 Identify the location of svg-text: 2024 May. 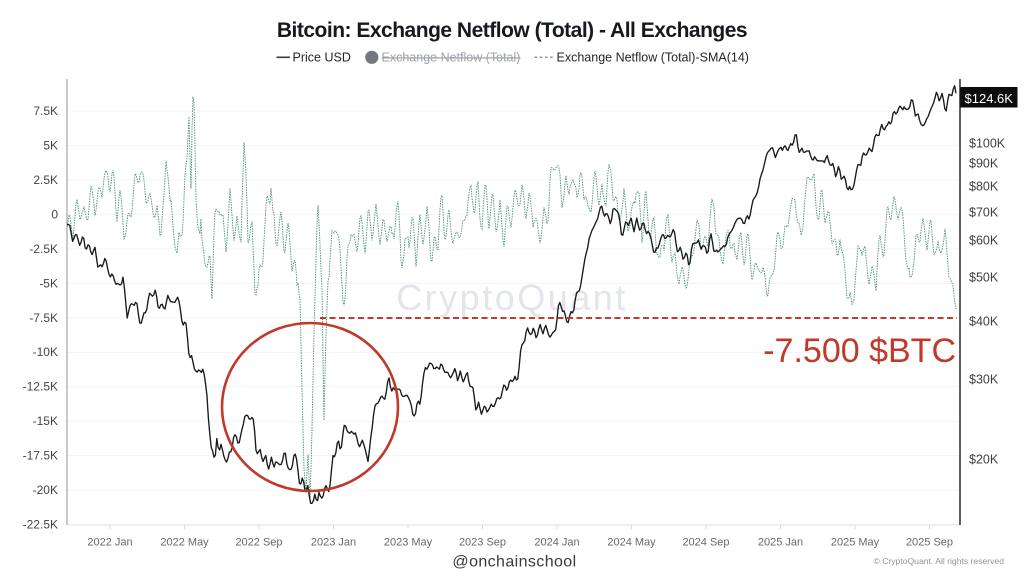
(631, 543).